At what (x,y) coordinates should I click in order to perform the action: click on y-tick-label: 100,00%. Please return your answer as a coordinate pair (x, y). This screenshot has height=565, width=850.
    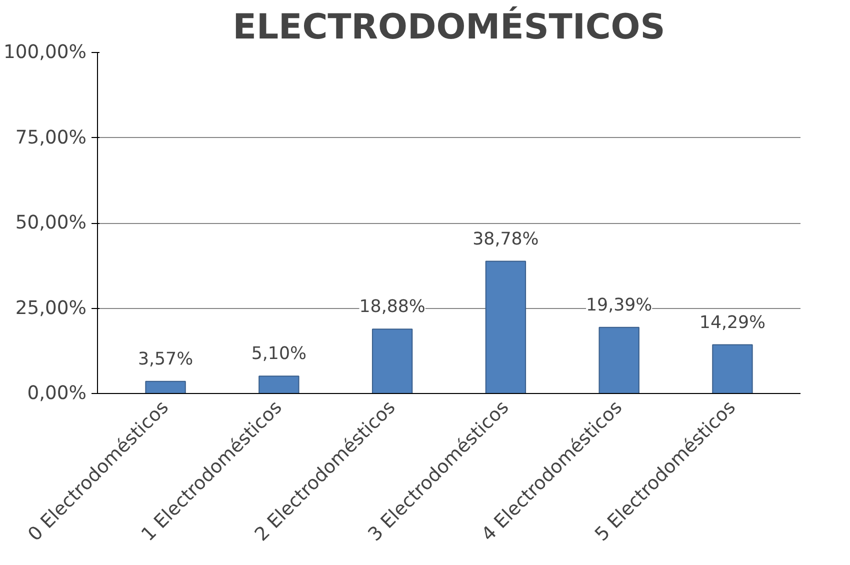
    Looking at the image, I should click on (45, 52).